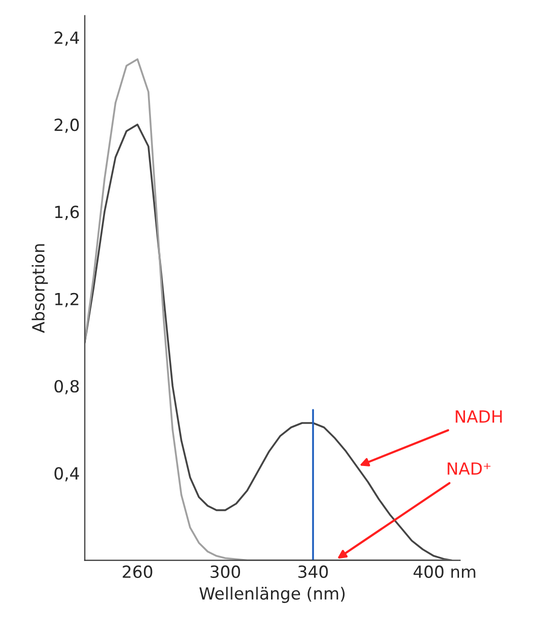 Image resolution: width=540 pixels, height=626 pixels. Describe the element at coordinates (445, 571) in the screenshot. I see `x-tick-label: 400 nm` at that location.